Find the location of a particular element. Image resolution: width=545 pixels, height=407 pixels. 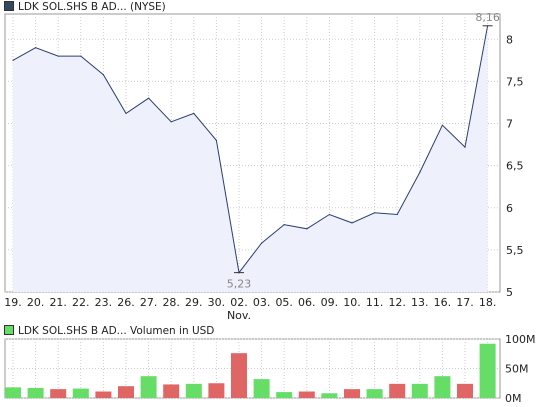

x-tick-label: 10. is located at coordinates (352, 302).